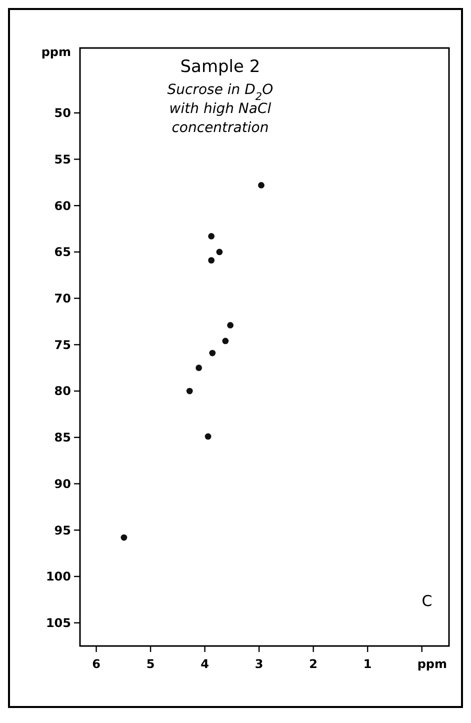 This screenshot has height=723, width=471. I want to click on y-tick-label: 80, so click(62, 391).